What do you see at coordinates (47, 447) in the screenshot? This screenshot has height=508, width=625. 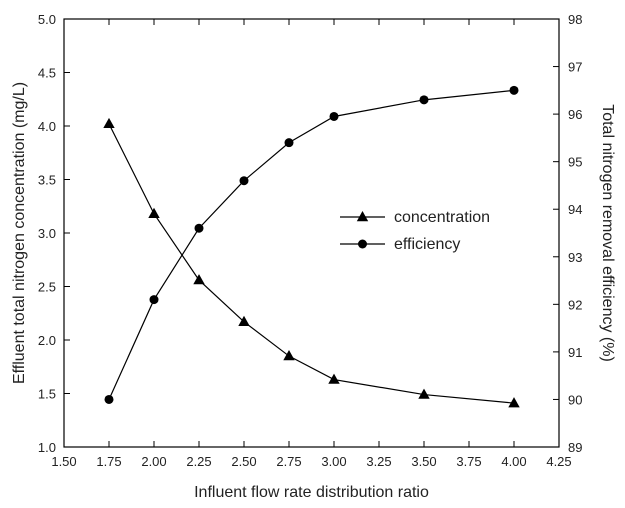 I see `y-tick-label: 1.0` at bounding box center [47, 447].